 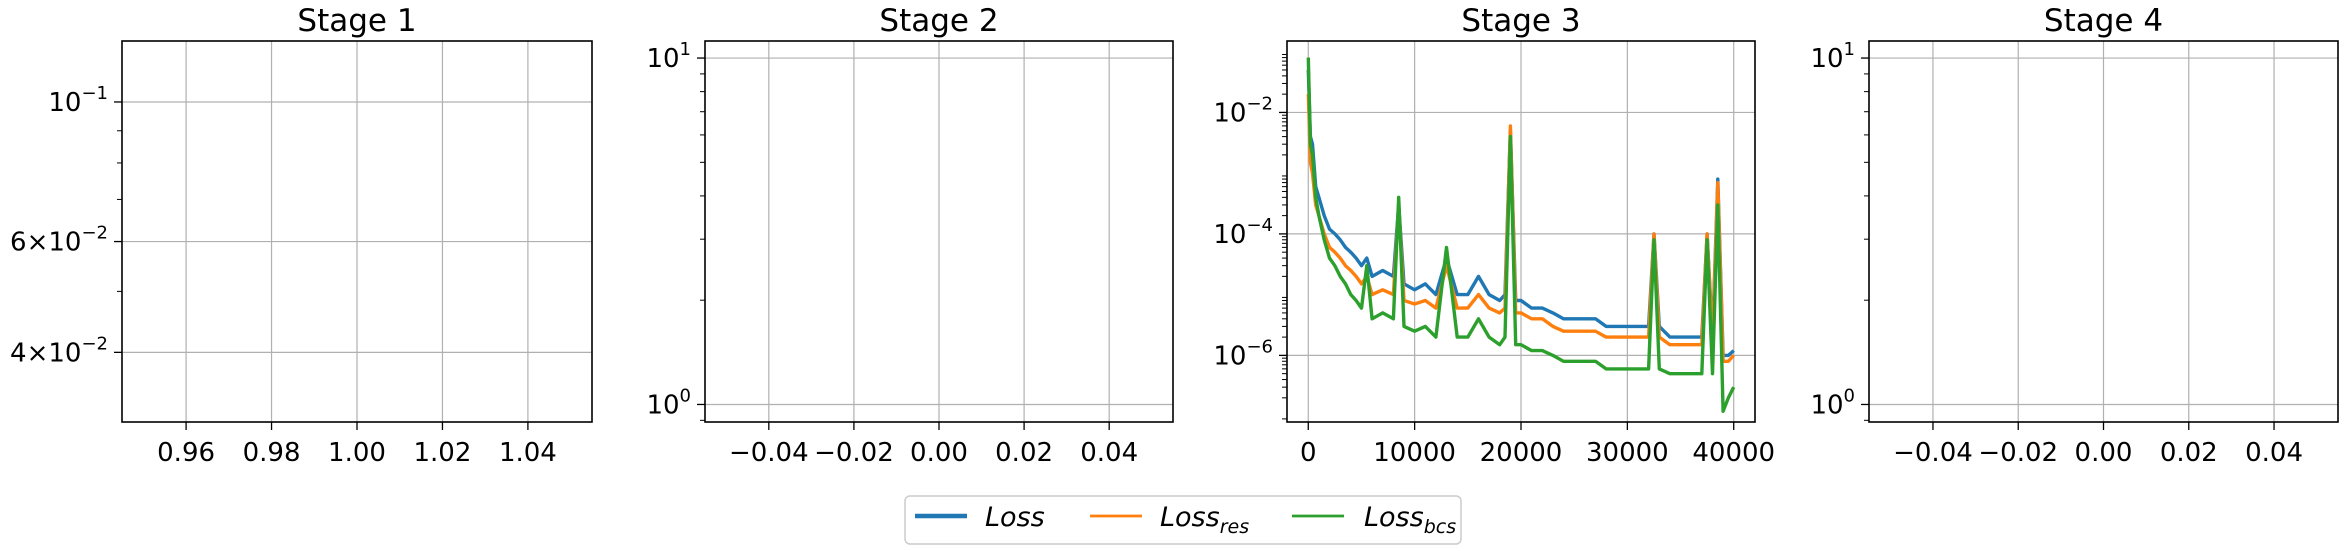 I want to click on x-tick-label: 1.04, so click(x=528, y=453).